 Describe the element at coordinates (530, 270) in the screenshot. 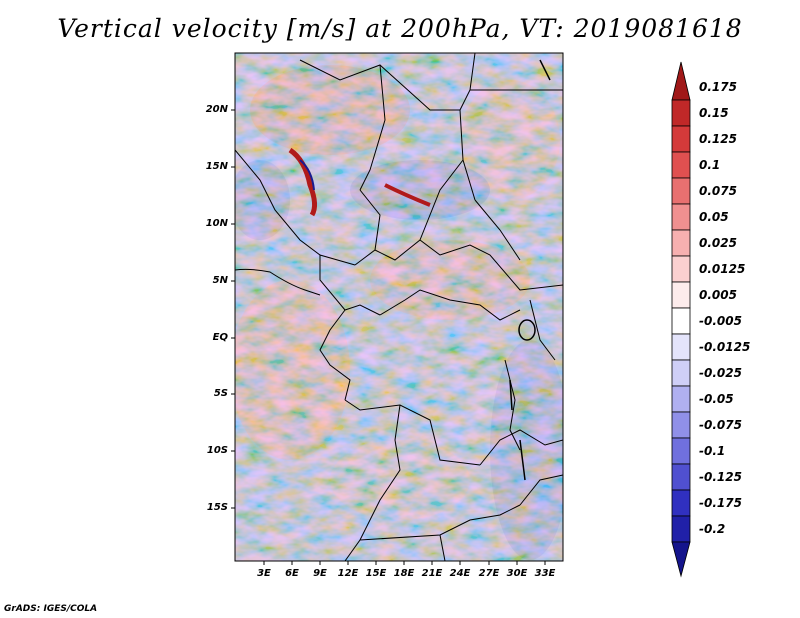

I see `lakes` at that location.